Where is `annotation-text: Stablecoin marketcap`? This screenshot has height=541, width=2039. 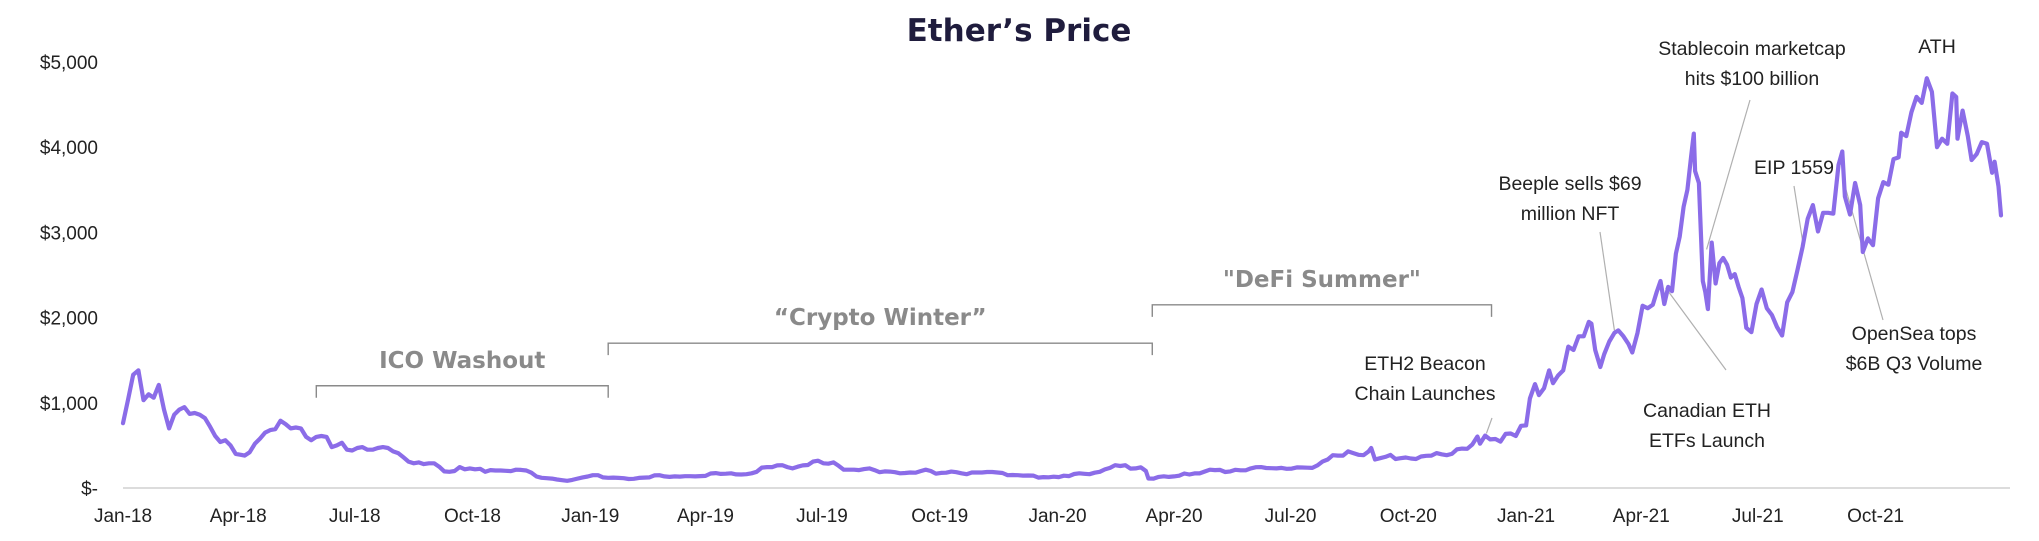 annotation-text: Stablecoin marketcap is located at coordinates (1752, 49).